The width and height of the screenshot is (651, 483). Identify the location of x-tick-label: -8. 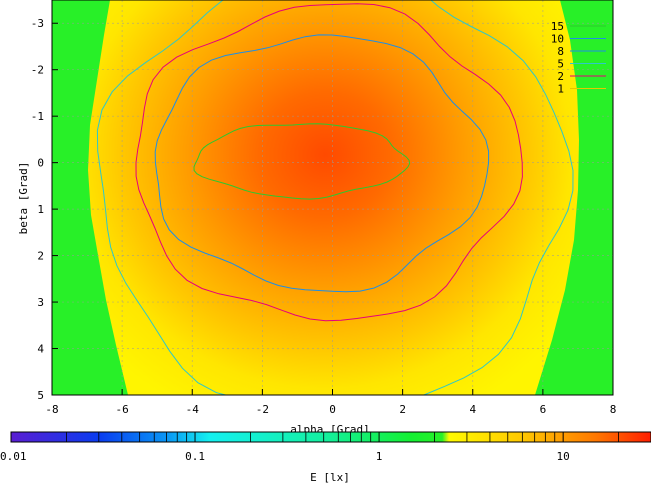
(51, 409).